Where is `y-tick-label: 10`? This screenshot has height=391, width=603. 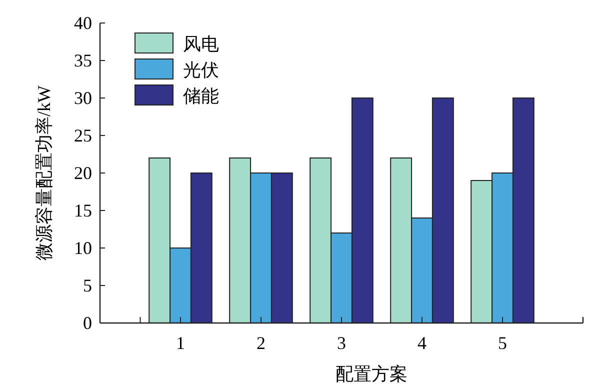 y-tick-label: 10 is located at coordinates (83, 248).